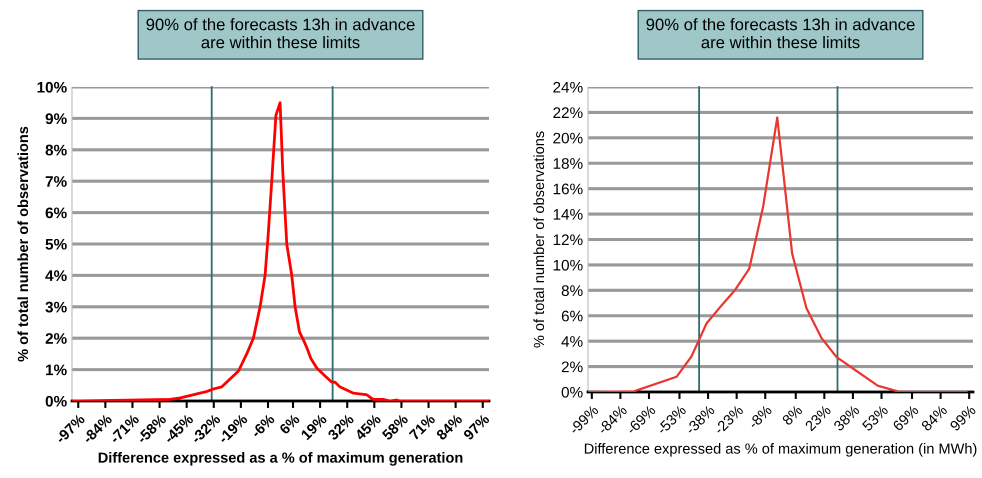 The height and width of the screenshot is (478, 982). Describe the element at coordinates (568, 189) in the screenshot. I see `y-tick-label: 16%` at that location.